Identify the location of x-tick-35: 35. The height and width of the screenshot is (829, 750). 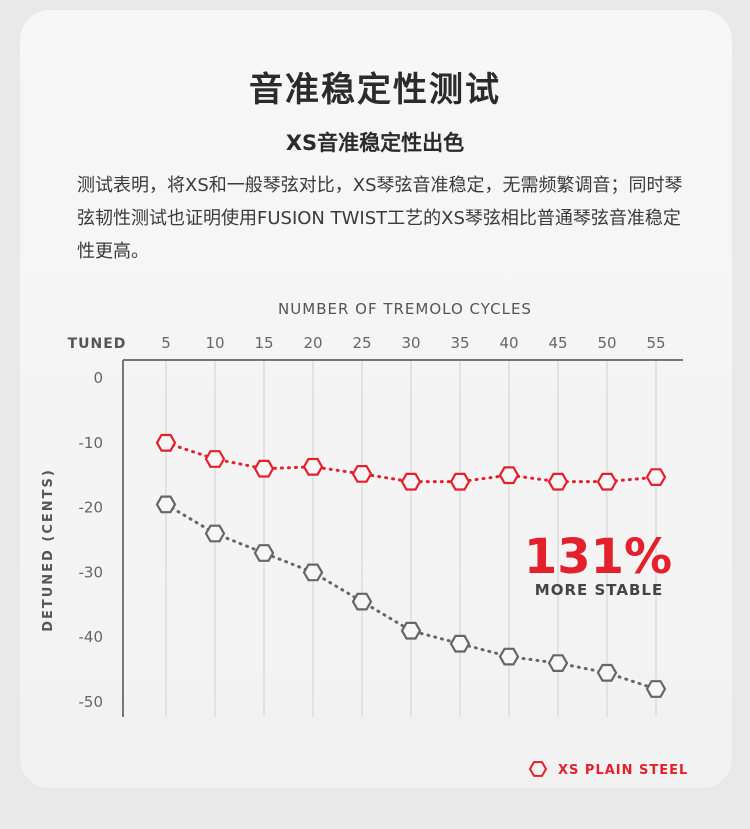
(459, 343).